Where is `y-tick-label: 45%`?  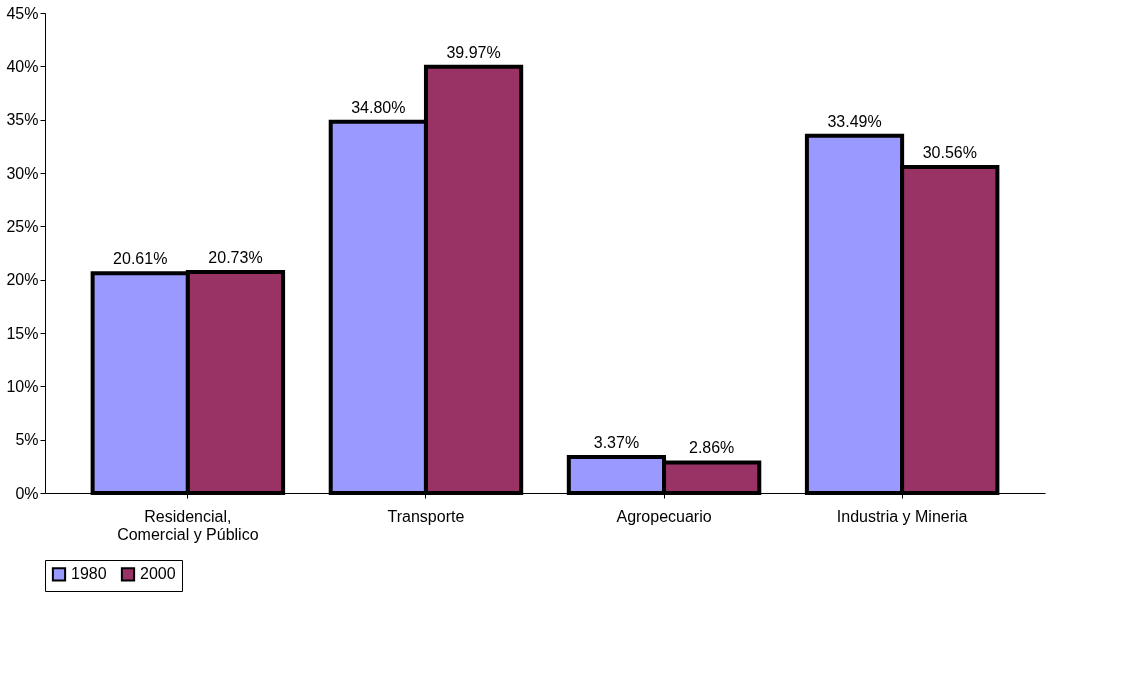
y-tick-label: 45% is located at coordinates (22, 13).